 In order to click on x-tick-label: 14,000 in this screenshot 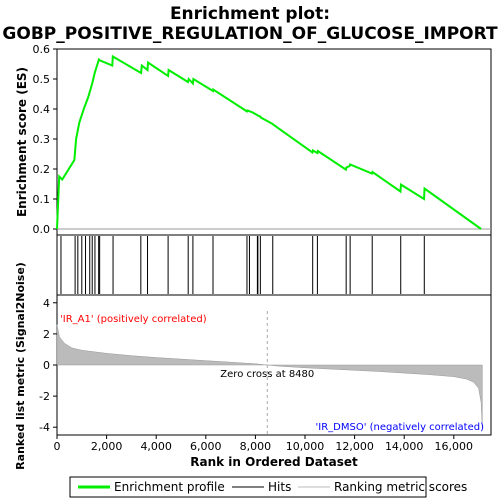, I will do `click(404, 446)`.